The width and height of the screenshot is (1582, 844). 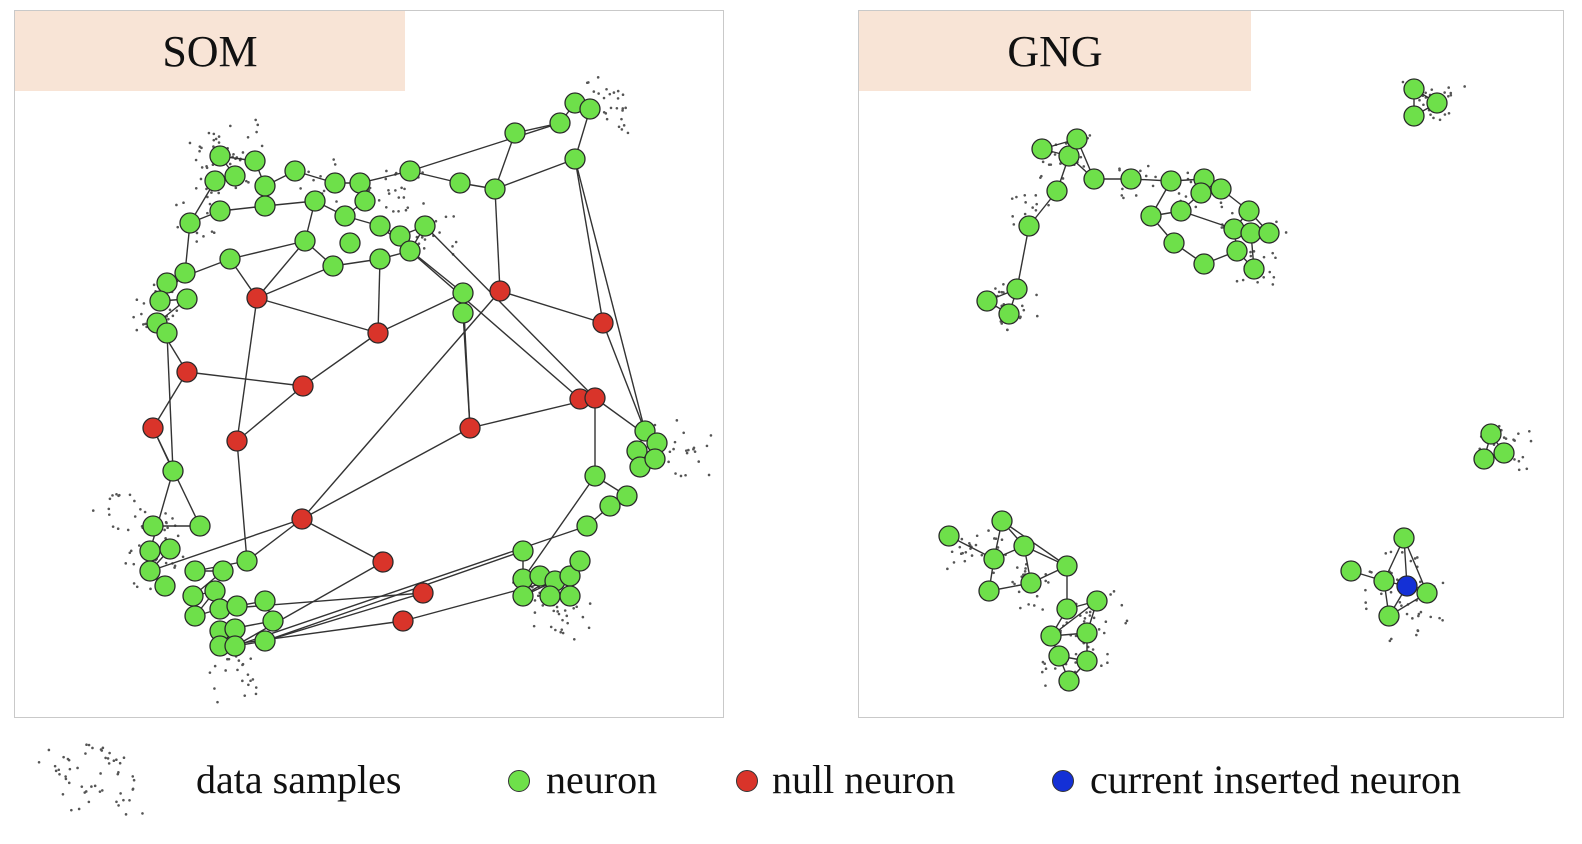 What do you see at coordinates (1063, 781) in the screenshot?
I see `legend-inserted-neuron-icon` at bounding box center [1063, 781].